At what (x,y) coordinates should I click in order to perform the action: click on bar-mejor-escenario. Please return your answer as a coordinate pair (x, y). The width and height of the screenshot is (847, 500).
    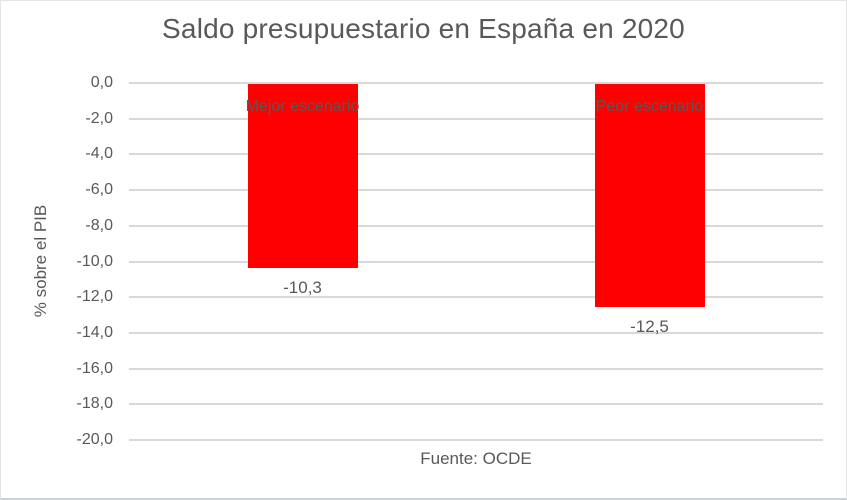
    Looking at the image, I should click on (302, 176).